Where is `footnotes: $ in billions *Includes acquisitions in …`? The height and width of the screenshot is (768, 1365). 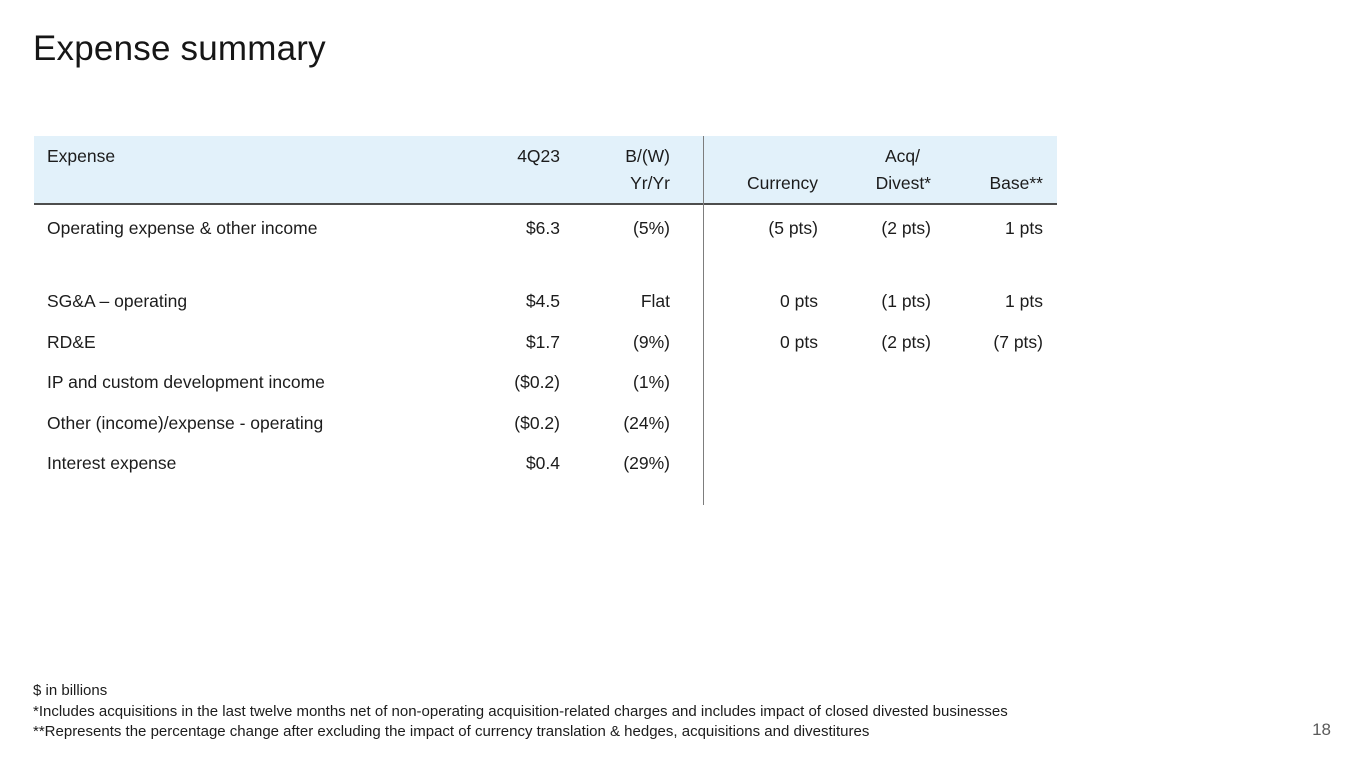 footnotes: $ in billions *Includes acquisitions in … is located at coordinates (623, 712).